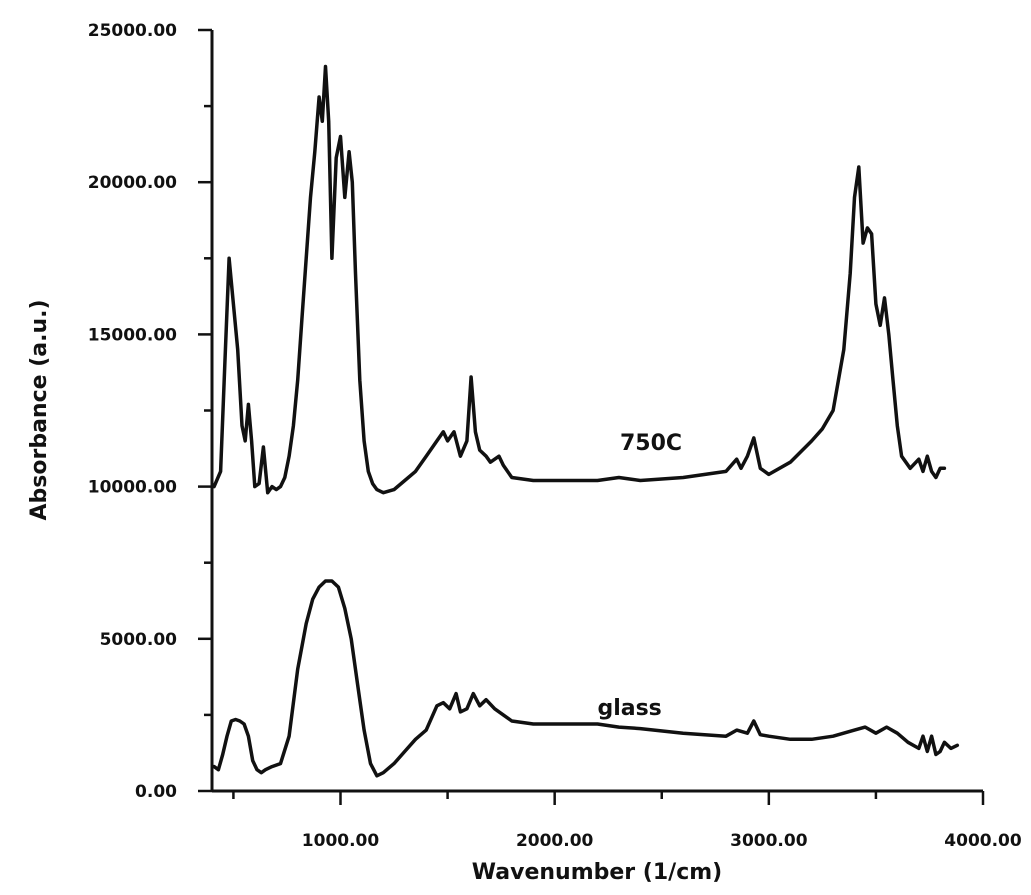  I want to click on x-tick-label: 2000.00, so click(555, 841).